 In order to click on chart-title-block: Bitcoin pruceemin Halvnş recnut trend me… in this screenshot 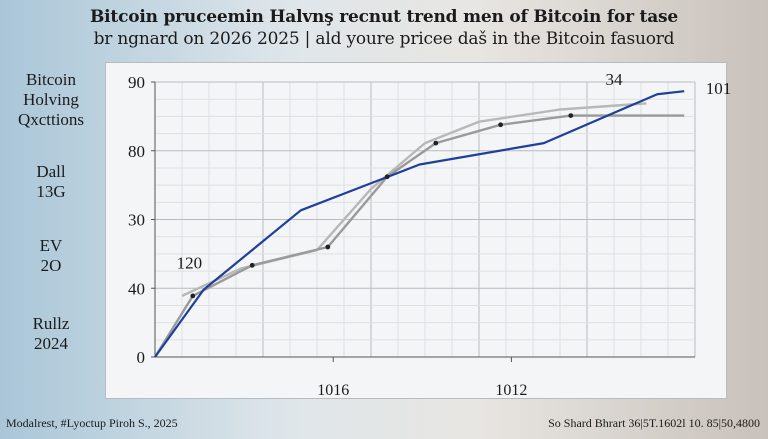, I will do `click(384, 28)`.